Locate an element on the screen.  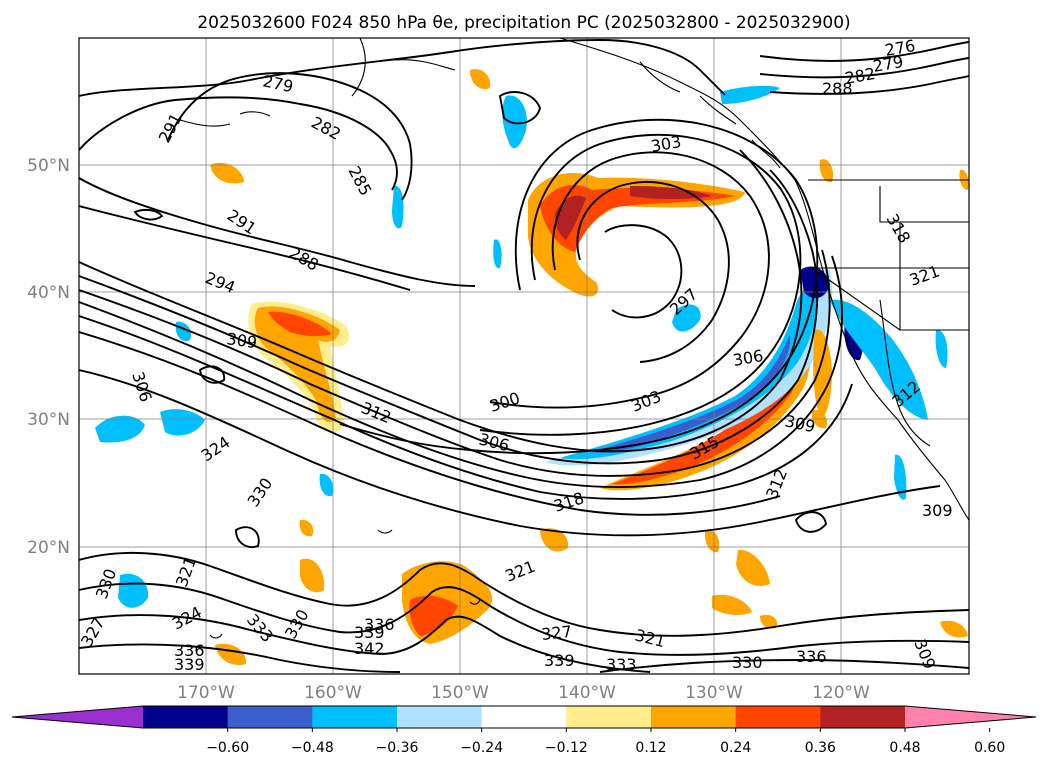
colorbar-tick-label: 0.12 is located at coordinates (650, 748).